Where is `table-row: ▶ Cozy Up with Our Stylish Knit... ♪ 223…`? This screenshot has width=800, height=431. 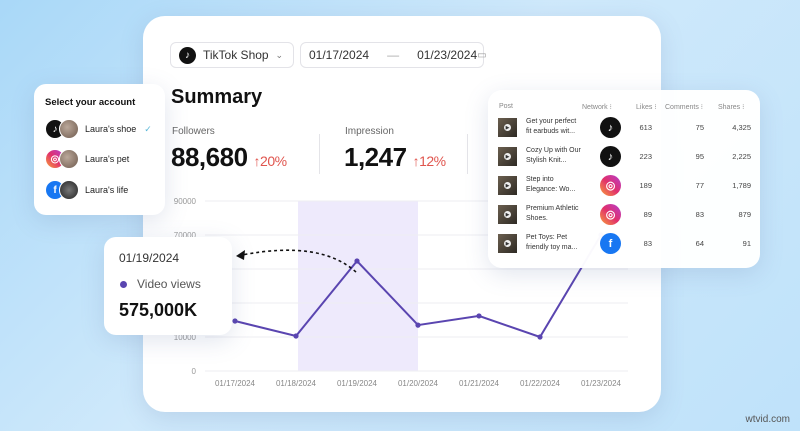
table-row: ▶ Cozy Up with Our Stylish Knit... ♪ 223… is located at coordinates (625, 157).